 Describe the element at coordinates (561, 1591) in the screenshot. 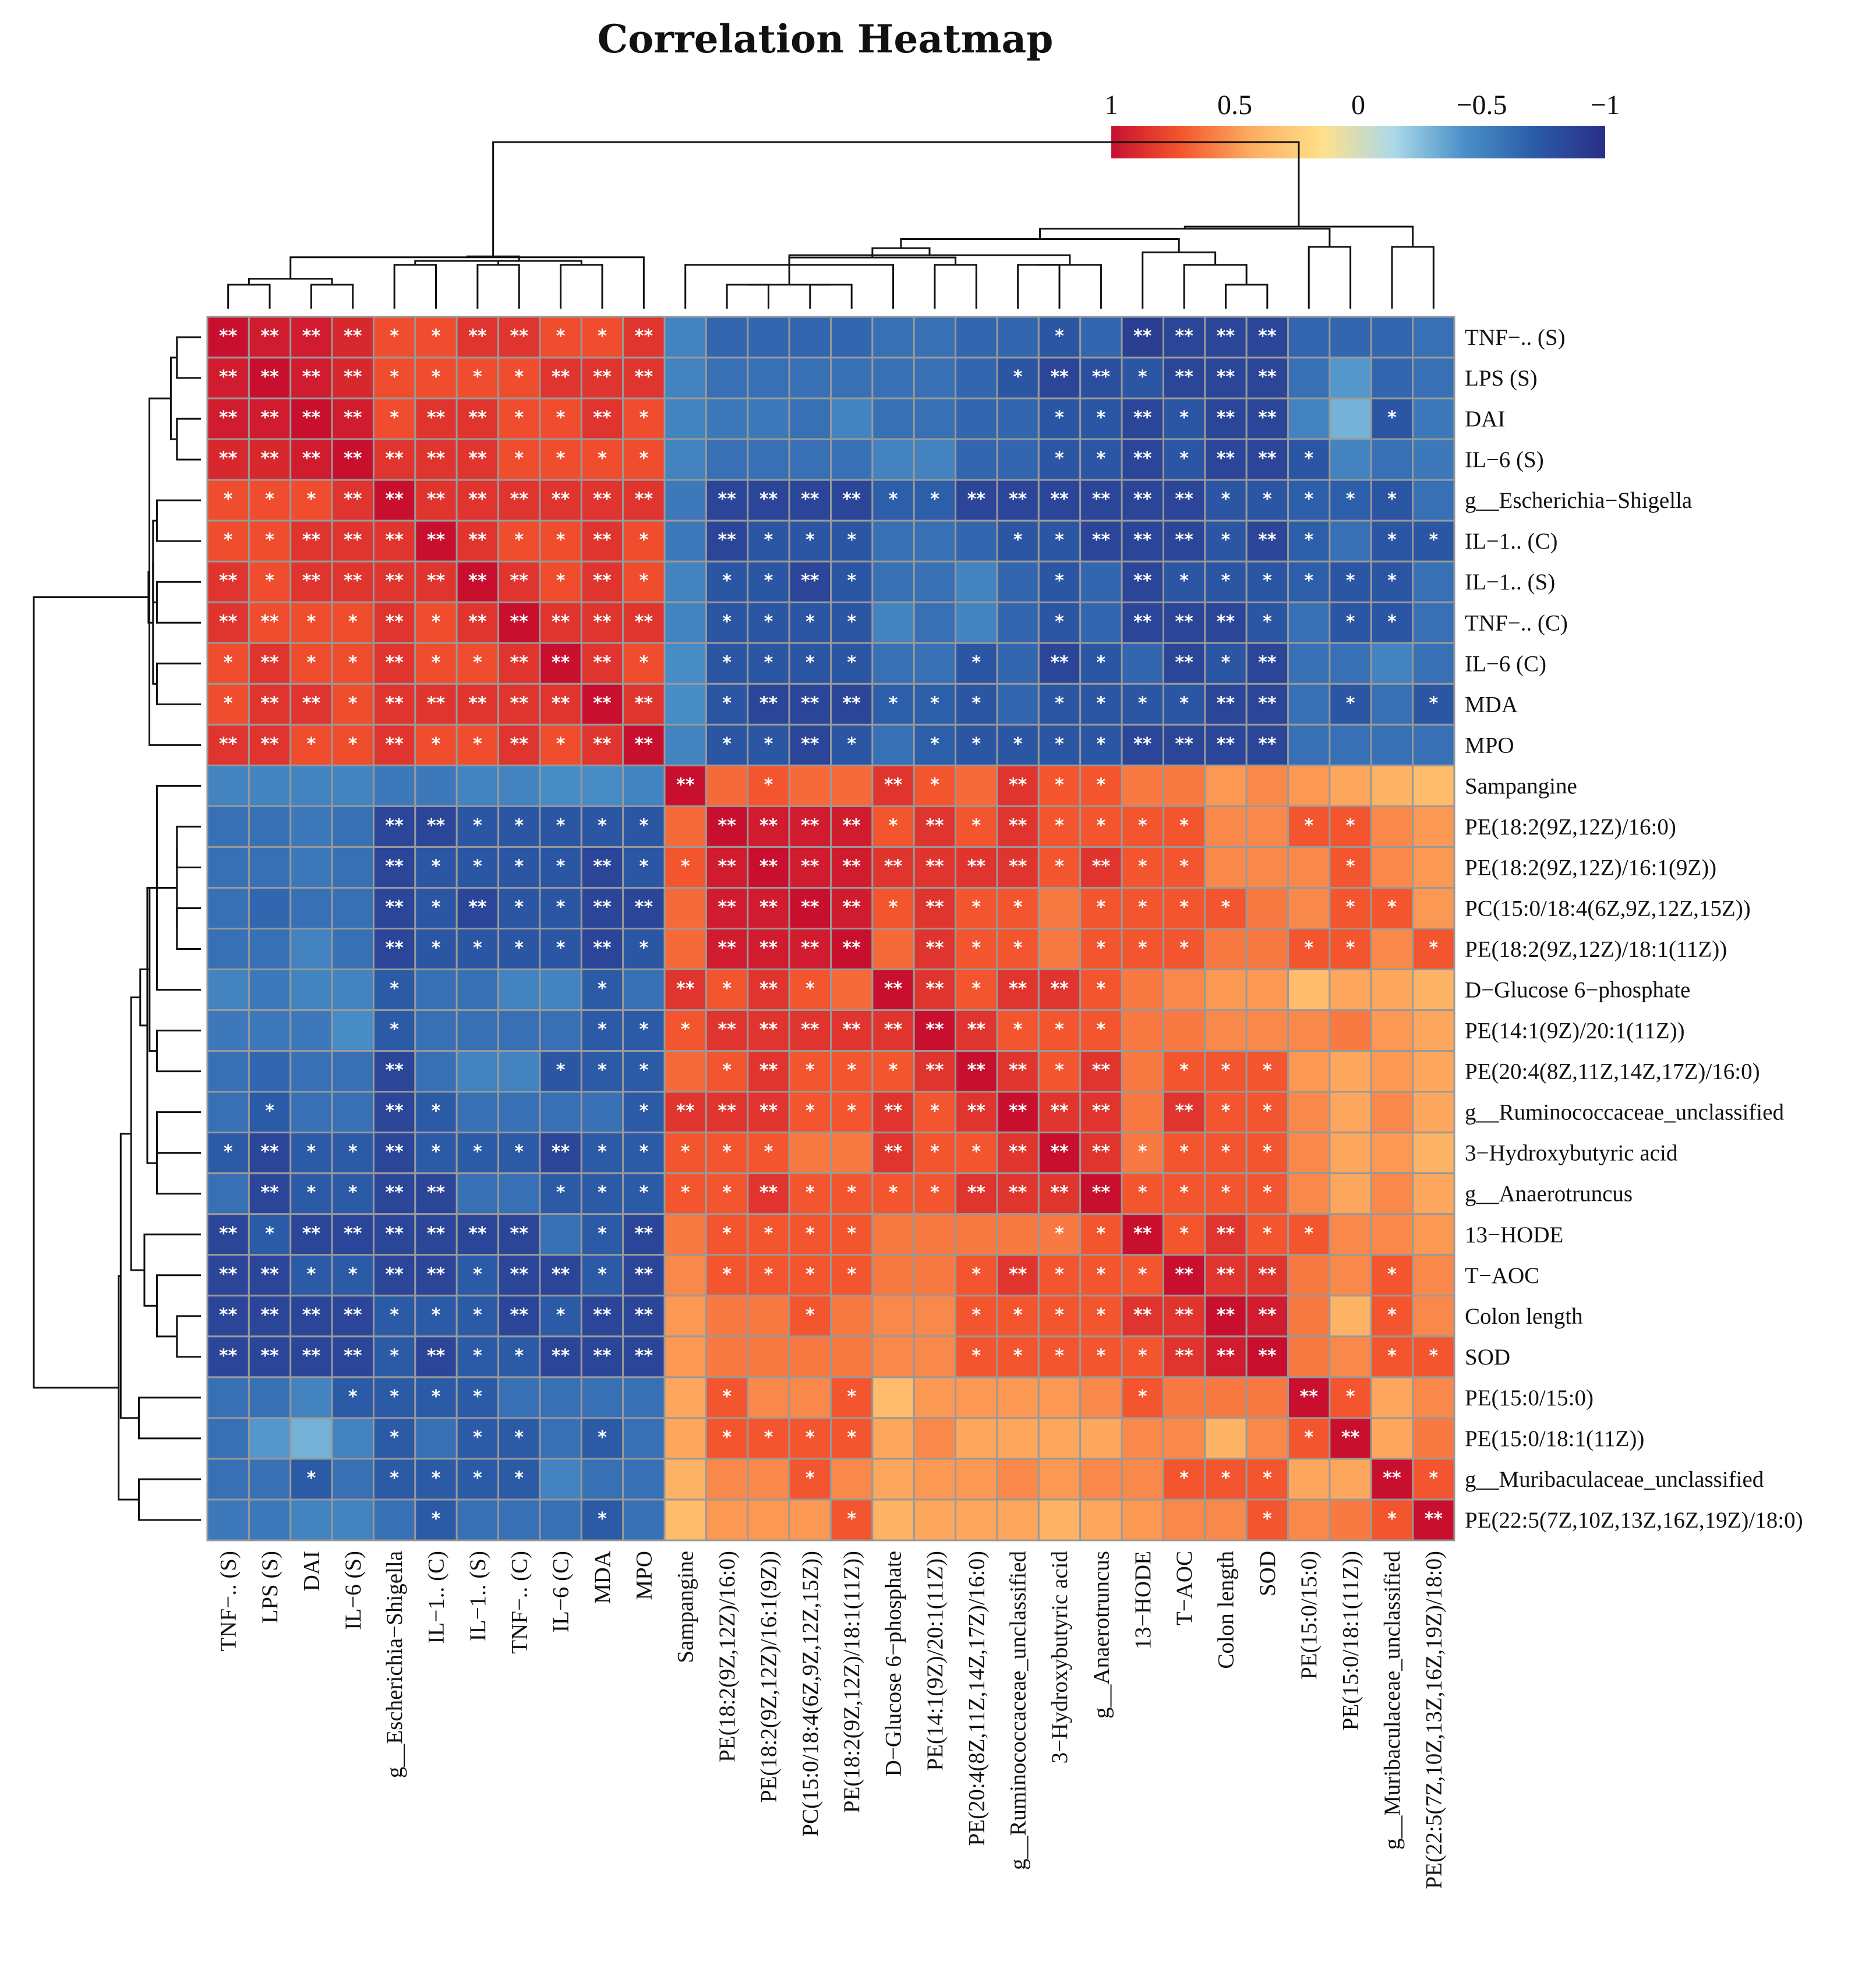

I see `column-label: IL−6 (C)` at that location.